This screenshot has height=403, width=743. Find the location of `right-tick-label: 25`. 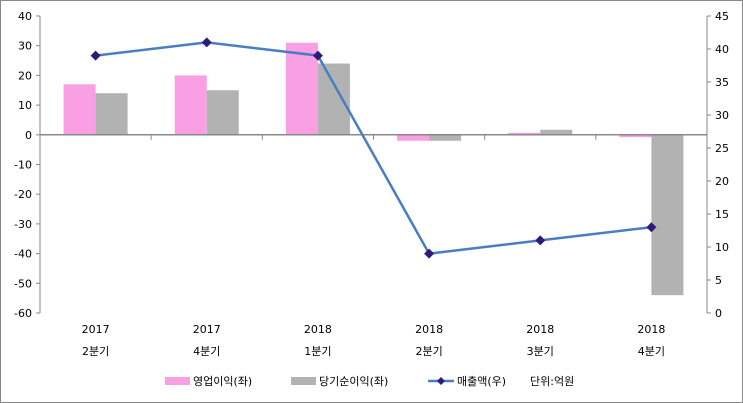

right-tick-label: 25 is located at coordinates (722, 148).